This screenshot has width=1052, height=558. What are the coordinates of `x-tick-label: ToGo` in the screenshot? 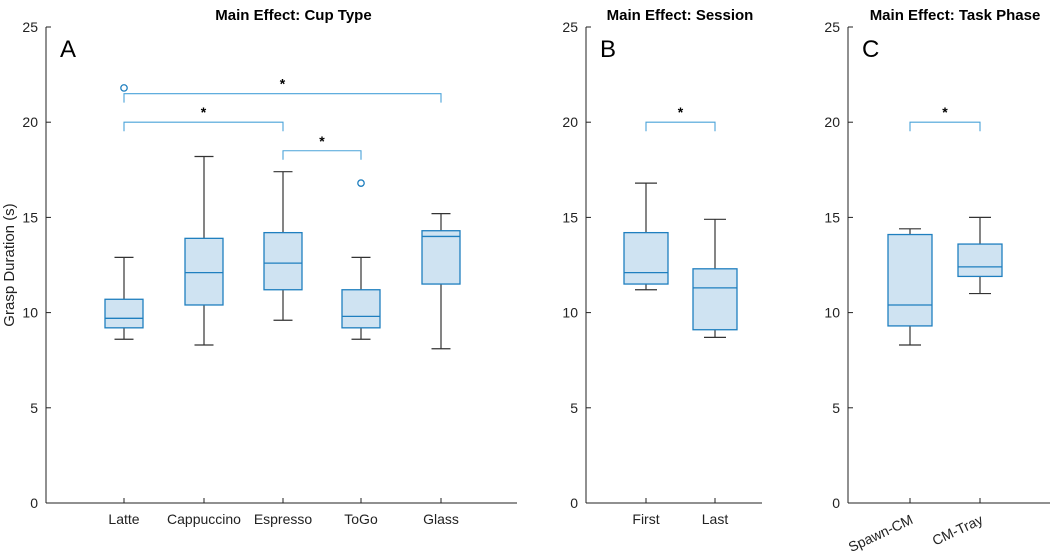 It's located at (361, 519).